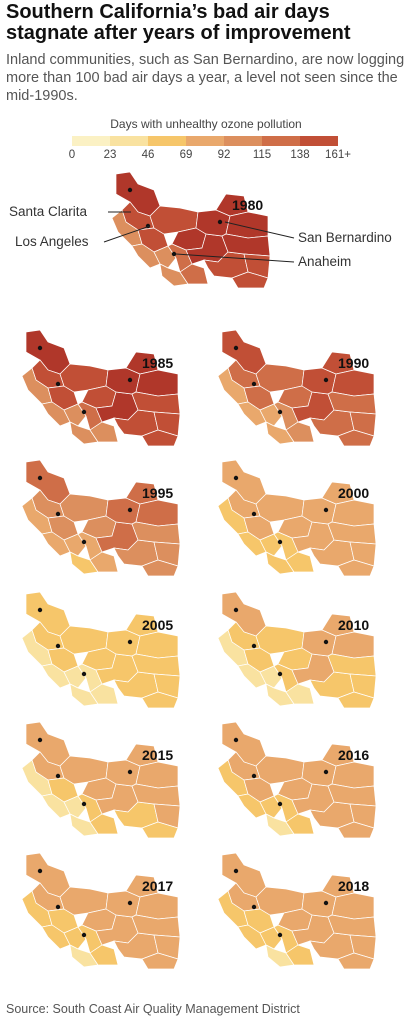 This screenshot has height=1022, width=415. What do you see at coordinates (299, 784) in the screenshot?
I see `map-2016: 2016` at bounding box center [299, 784].